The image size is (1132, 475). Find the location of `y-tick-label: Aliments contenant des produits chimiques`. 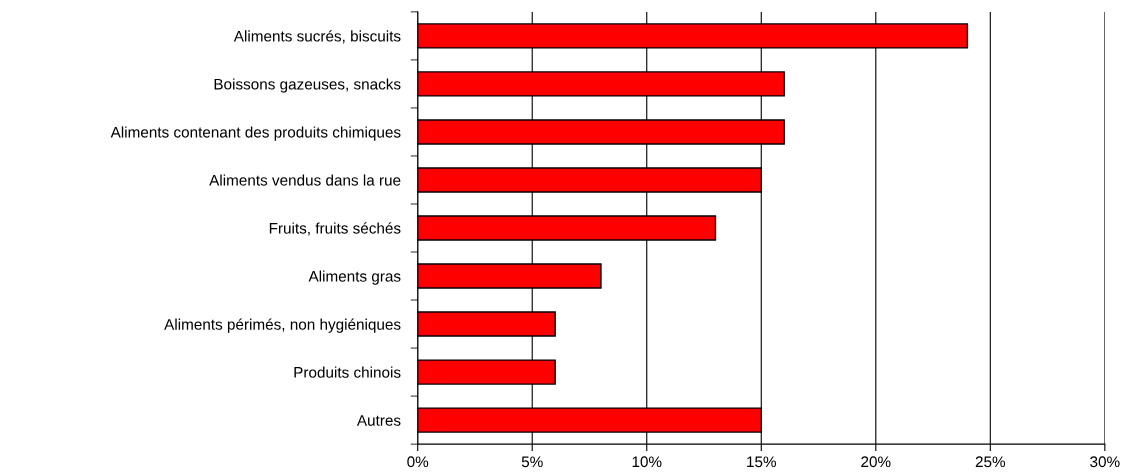

y-tick-label: Aliments contenant des produits chimiques is located at coordinates (255, 133).